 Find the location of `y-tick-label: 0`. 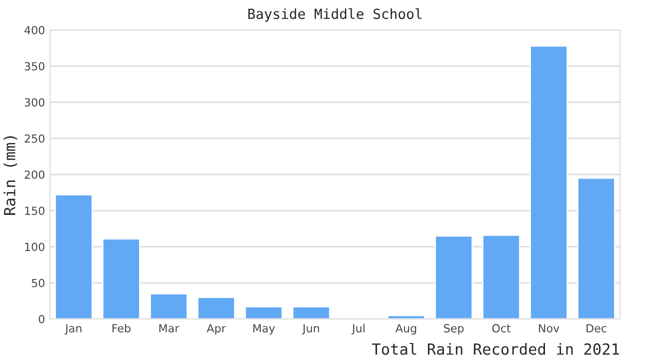

y-tick-label: 0 is located at coordinates (41, 319).